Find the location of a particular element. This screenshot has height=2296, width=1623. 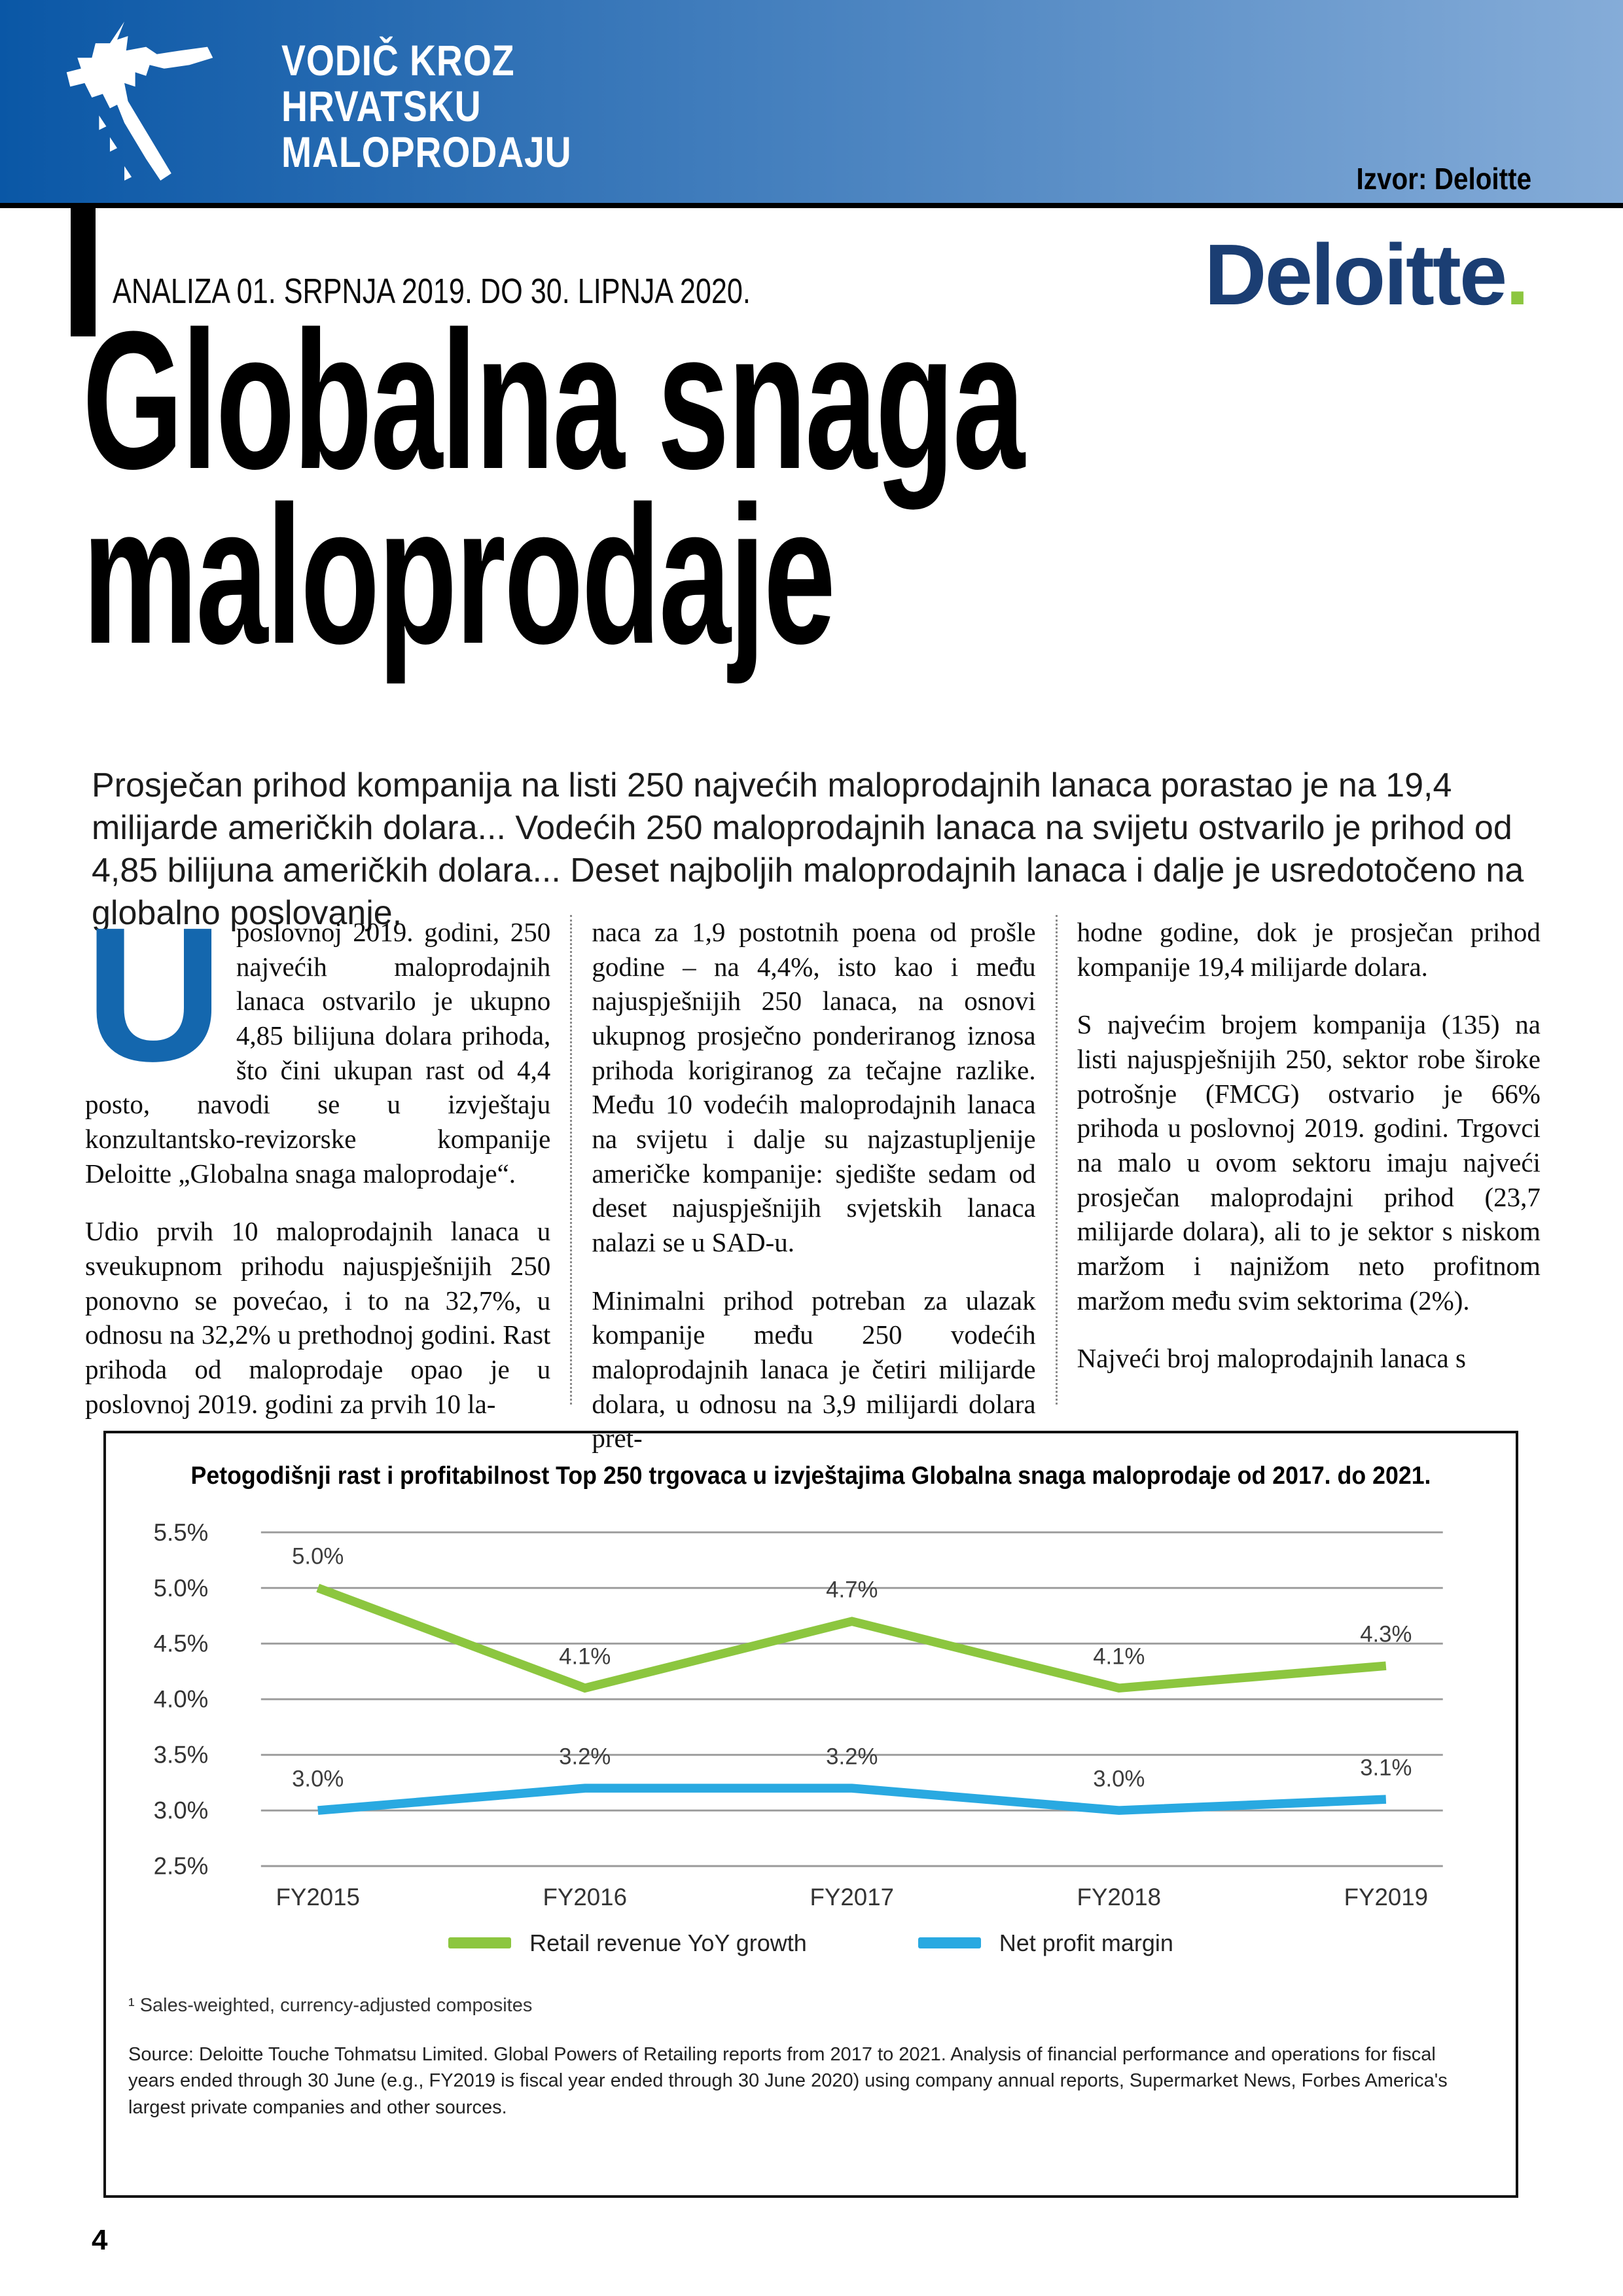

deloitte-logo-text: Deloitte is located at coordinates (1356, 274).